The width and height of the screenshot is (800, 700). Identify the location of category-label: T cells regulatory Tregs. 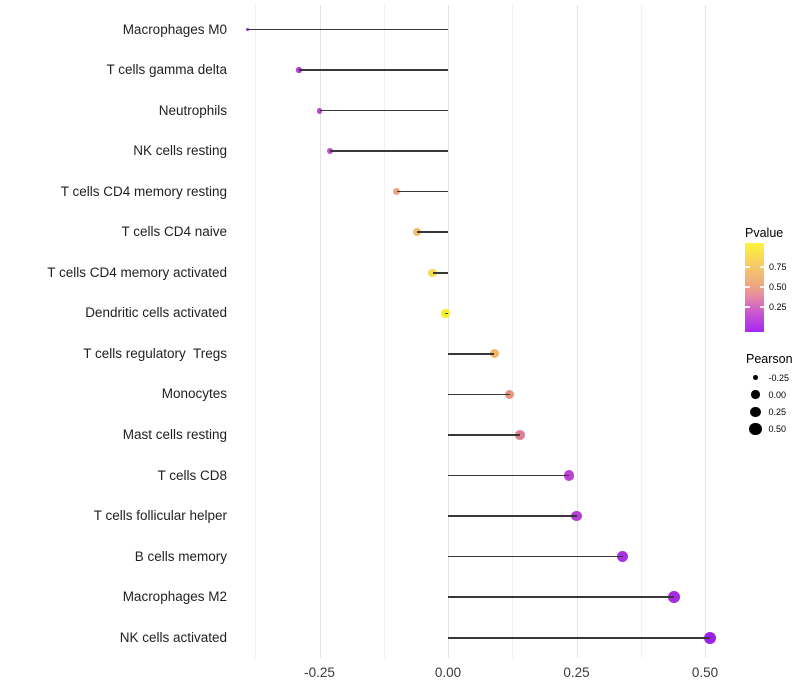
(155, 353).